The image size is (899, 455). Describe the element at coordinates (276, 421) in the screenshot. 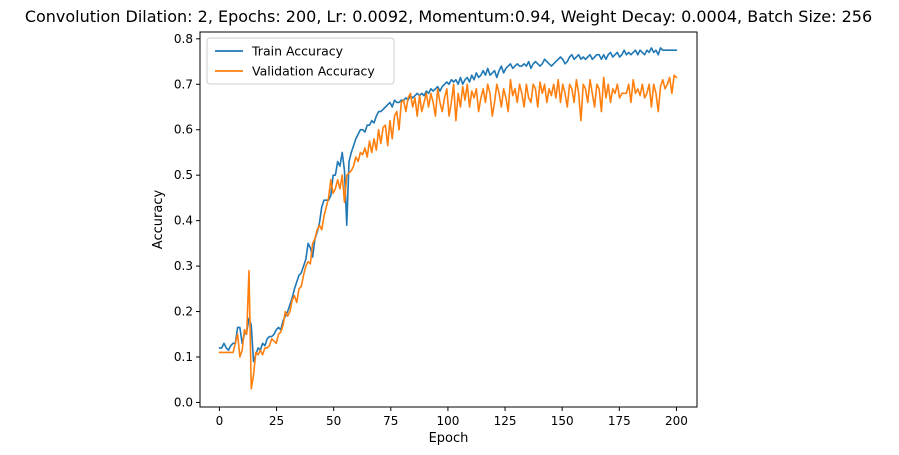

I see `x-tick-label: 25` at that location.